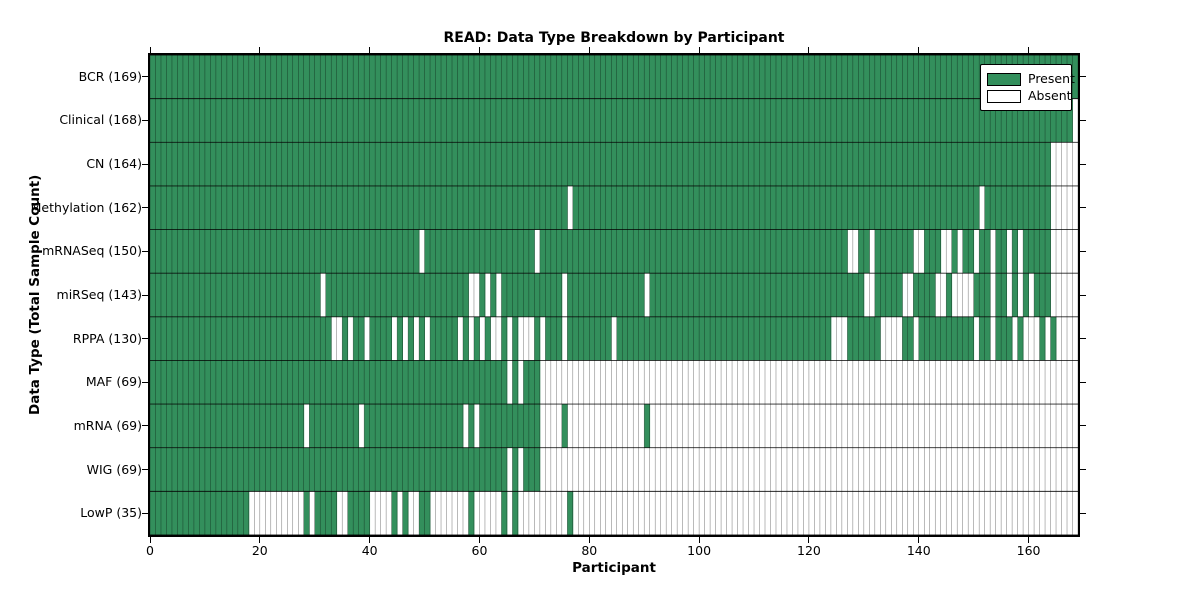  Describe the element at coordinates (114, 469) in the screenshot. I see `y-tick-label: WIG (69)` at that location.